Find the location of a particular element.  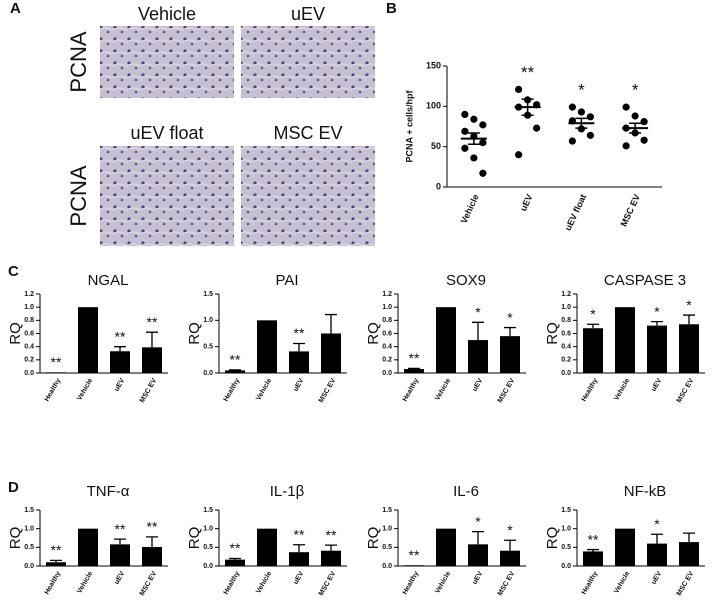

y-tick-label: 0.6 is located at coordinates (566, 333).